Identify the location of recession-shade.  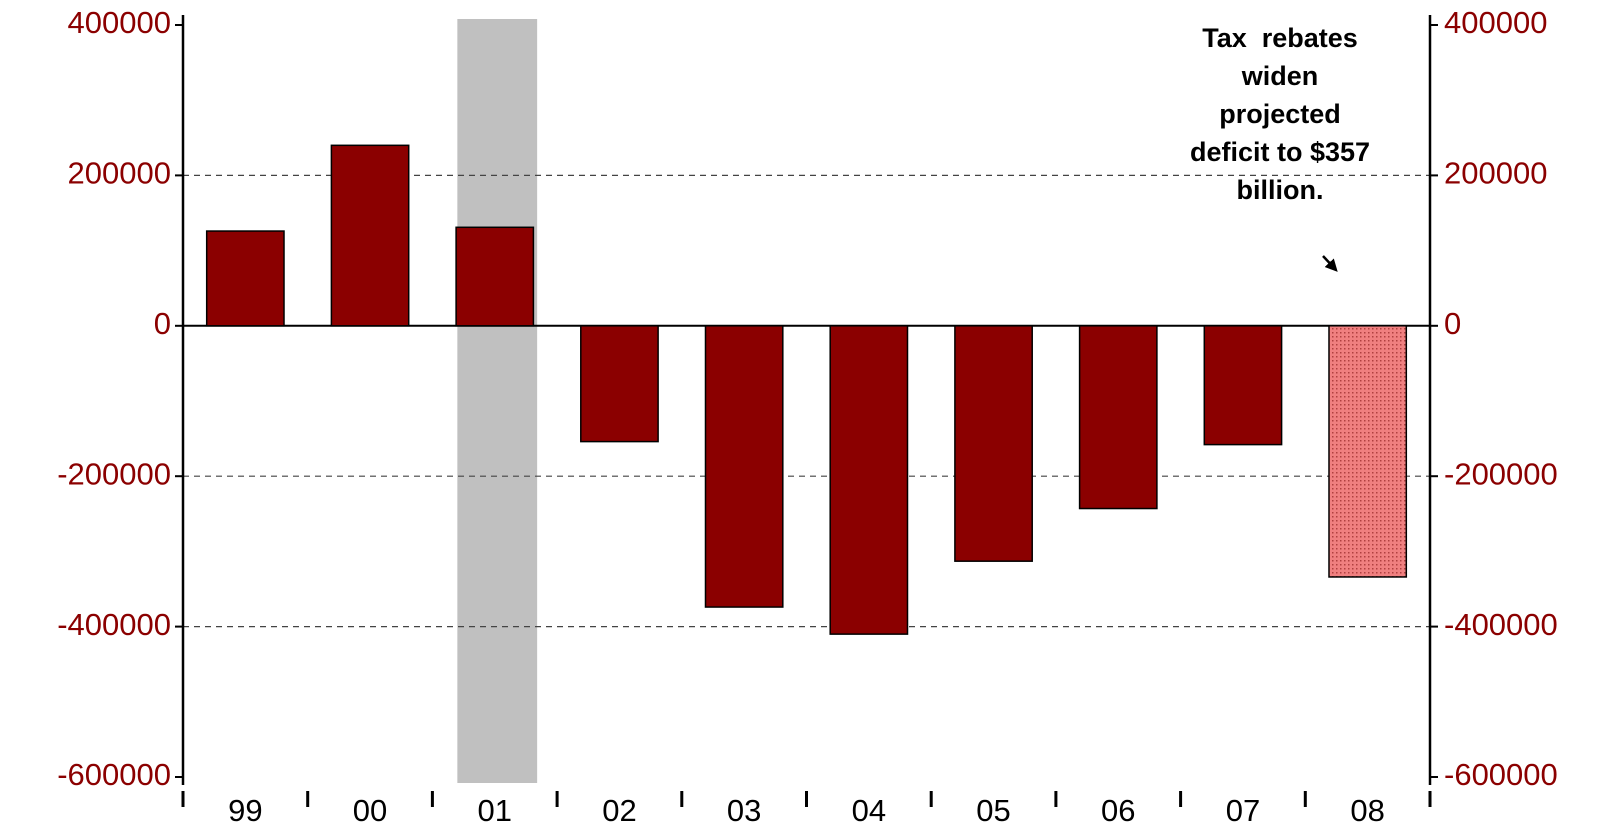
(497, 401).